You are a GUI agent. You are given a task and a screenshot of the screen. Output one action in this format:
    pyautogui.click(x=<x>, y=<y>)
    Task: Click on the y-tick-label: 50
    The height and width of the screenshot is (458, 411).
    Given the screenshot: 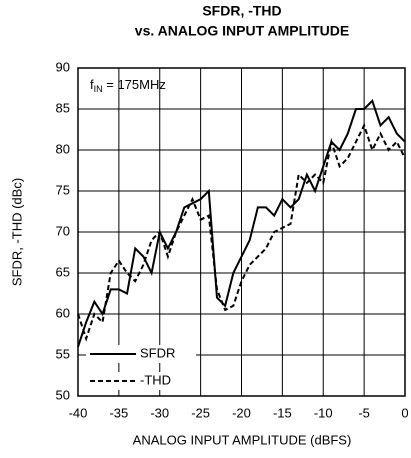 What is the action you would take?
    pyautogui.click(x=63, y=394)
    